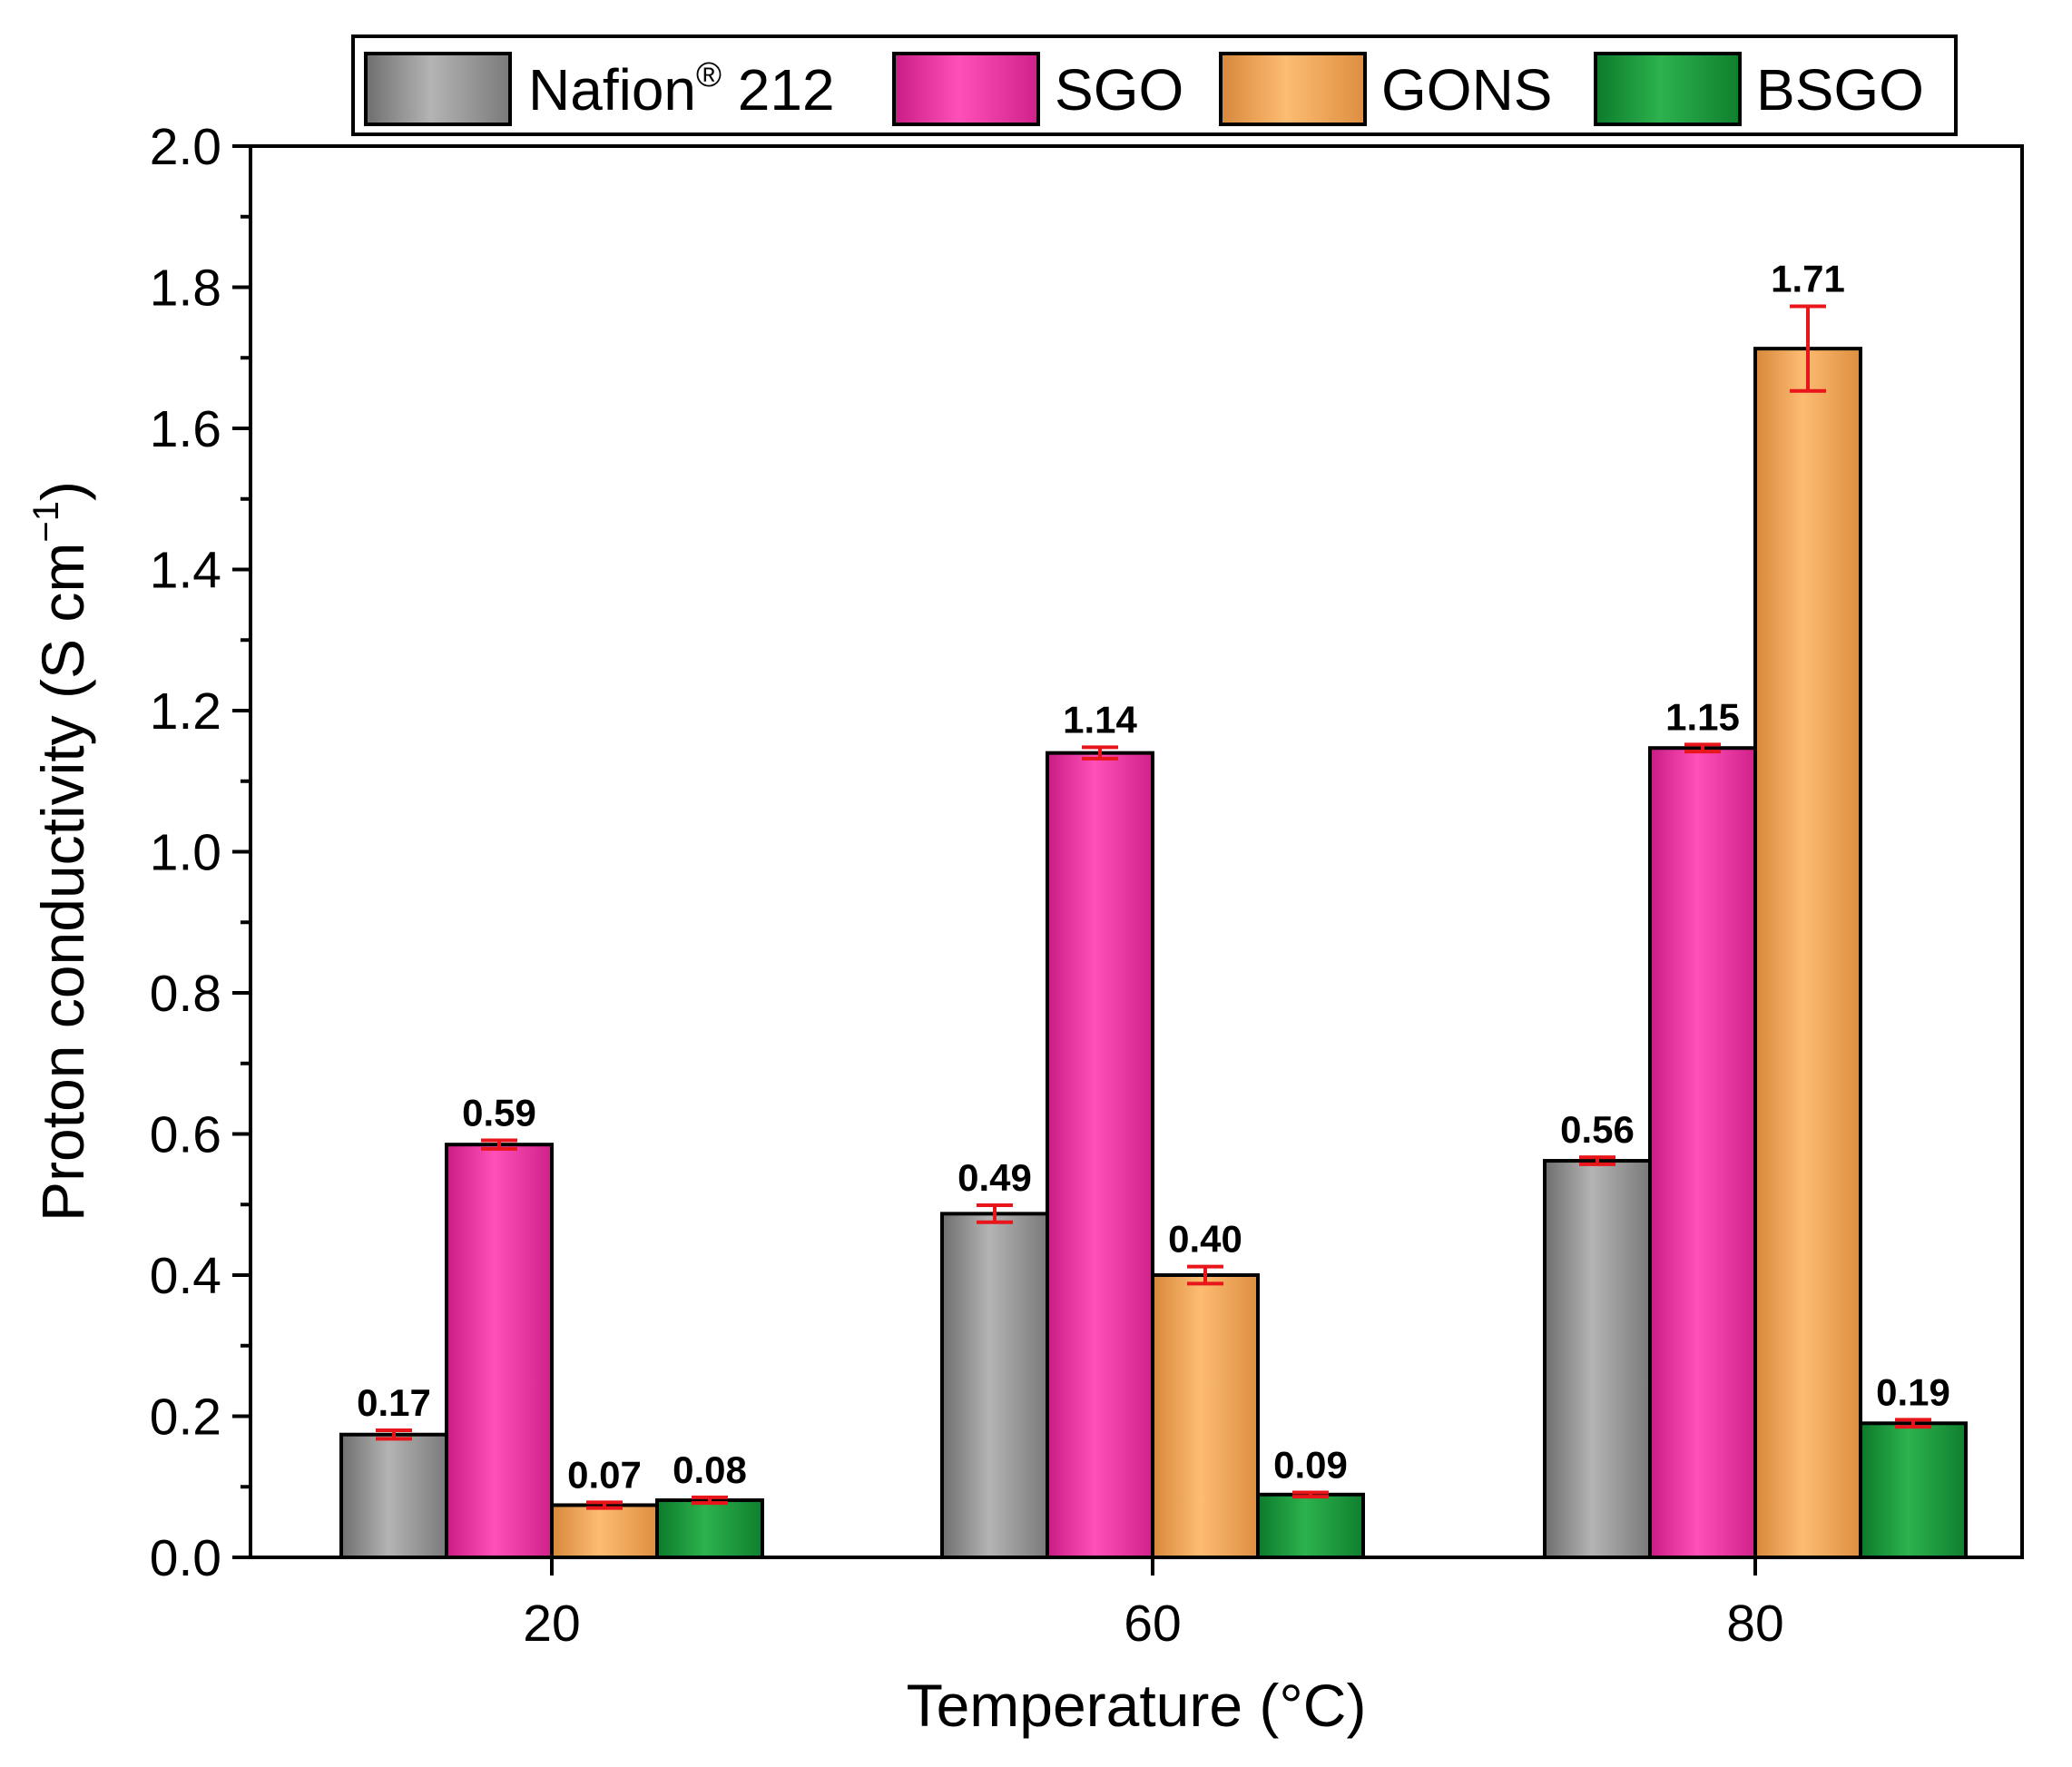 This screenshot has height=1767, width=2072. I want to click on y-tick-label: 0.6, so click(185, 1135).